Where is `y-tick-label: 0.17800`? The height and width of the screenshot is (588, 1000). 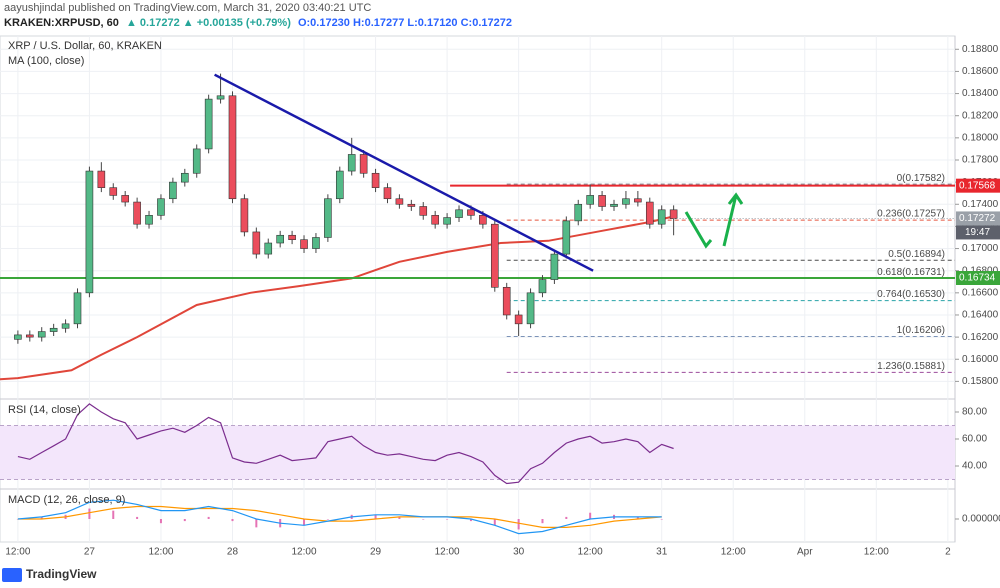
y-tick-label: 0.17800 is located at coordinates (980, 160).